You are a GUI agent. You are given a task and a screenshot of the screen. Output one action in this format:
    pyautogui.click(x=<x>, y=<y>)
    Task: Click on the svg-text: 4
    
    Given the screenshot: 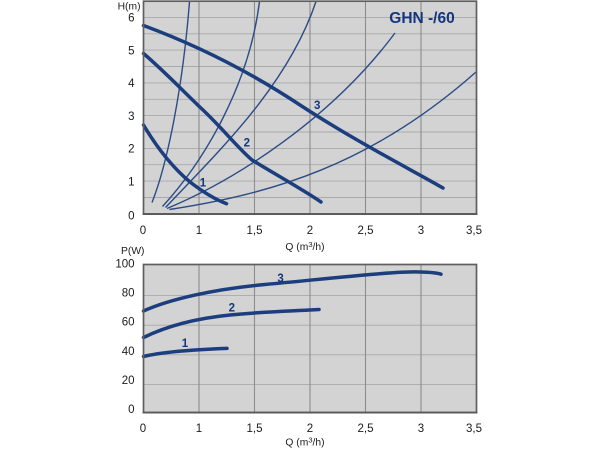 What is the action you would take?
    pyautogui.click(x=131, y=84)
    